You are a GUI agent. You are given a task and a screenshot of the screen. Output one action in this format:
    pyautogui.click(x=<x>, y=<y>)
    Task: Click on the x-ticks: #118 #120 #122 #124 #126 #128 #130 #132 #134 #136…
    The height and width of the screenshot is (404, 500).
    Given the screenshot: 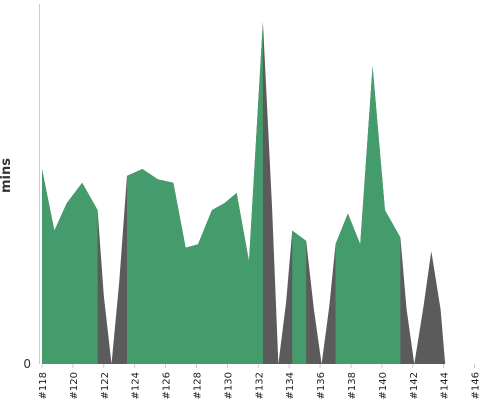 What is the action you would take?
    pyautogui.click(x=260, y=381)
    